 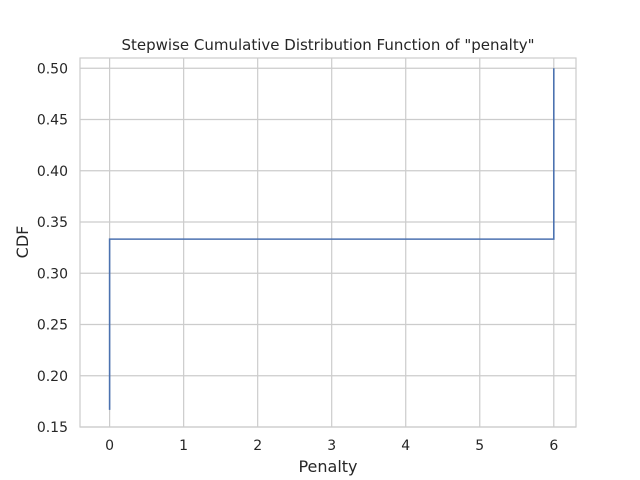 What do you see at coordinates (257, 446) in the screenshot?
I see `x-tick-label: 2` at bounding box center [257, 446].